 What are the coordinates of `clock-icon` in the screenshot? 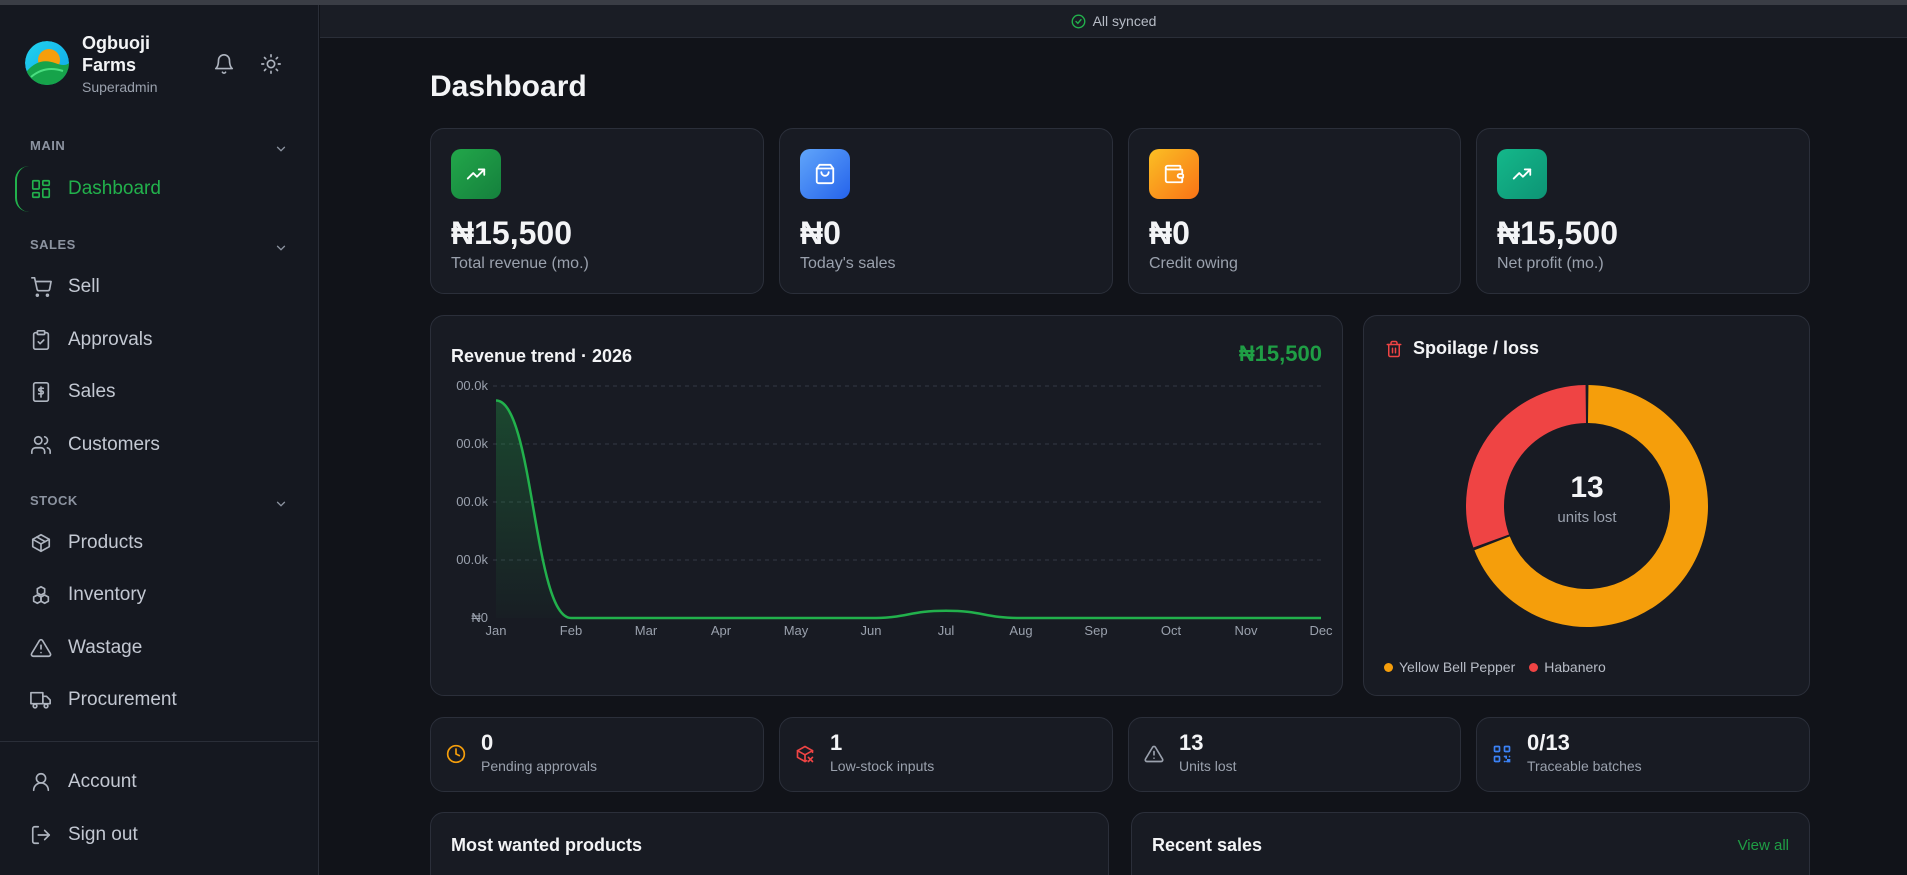 It's located at (456, 754).